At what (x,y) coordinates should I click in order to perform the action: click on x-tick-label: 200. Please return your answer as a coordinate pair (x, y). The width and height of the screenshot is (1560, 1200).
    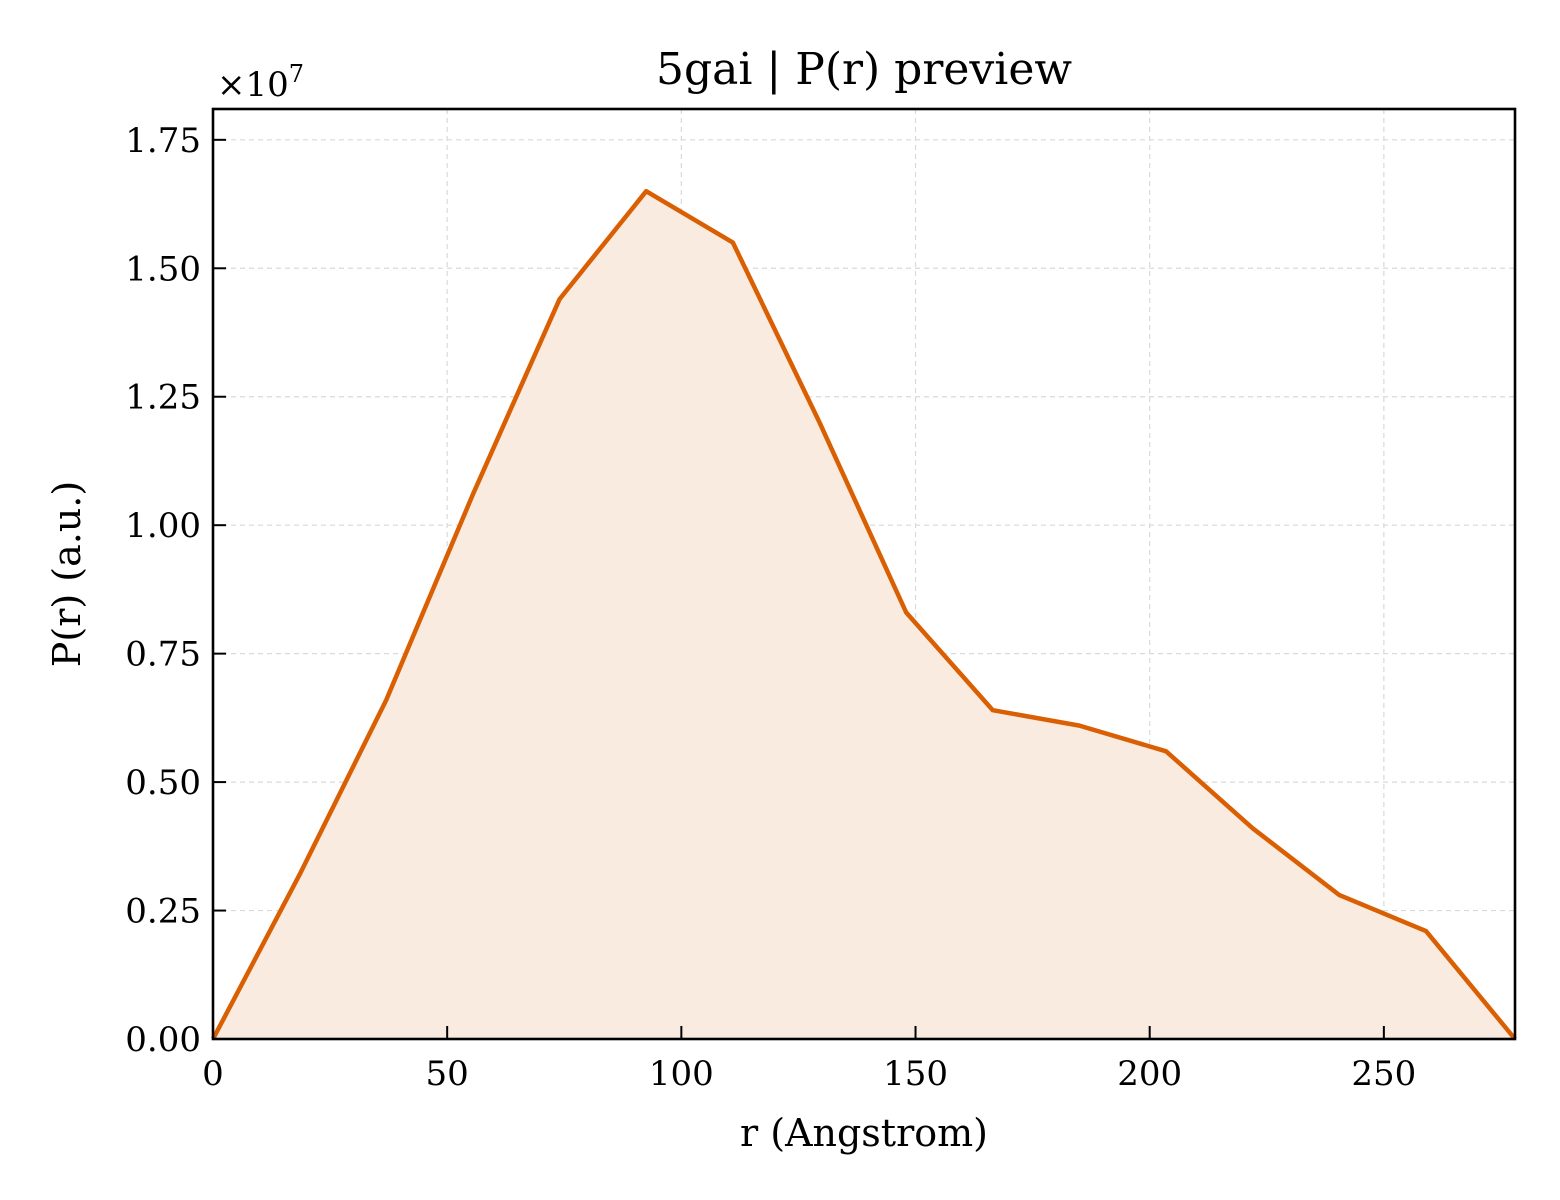
    Looking at the image, I should click on (1149, 1074).